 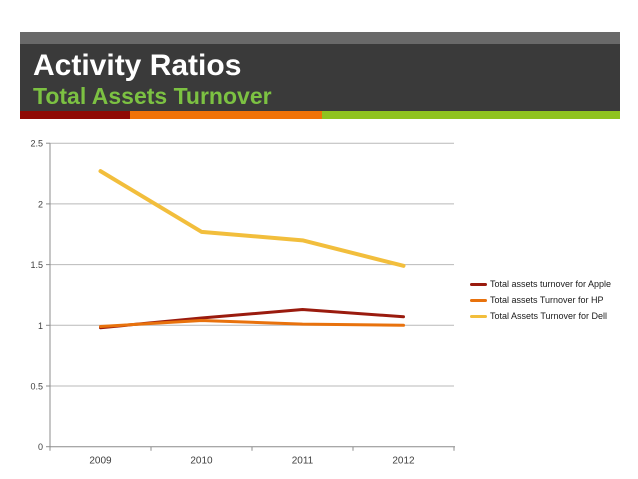 What do you see at coordinates (471, 115) in the screenshot?
I see `stripe-segment-green` at bounding box center [471, 115].